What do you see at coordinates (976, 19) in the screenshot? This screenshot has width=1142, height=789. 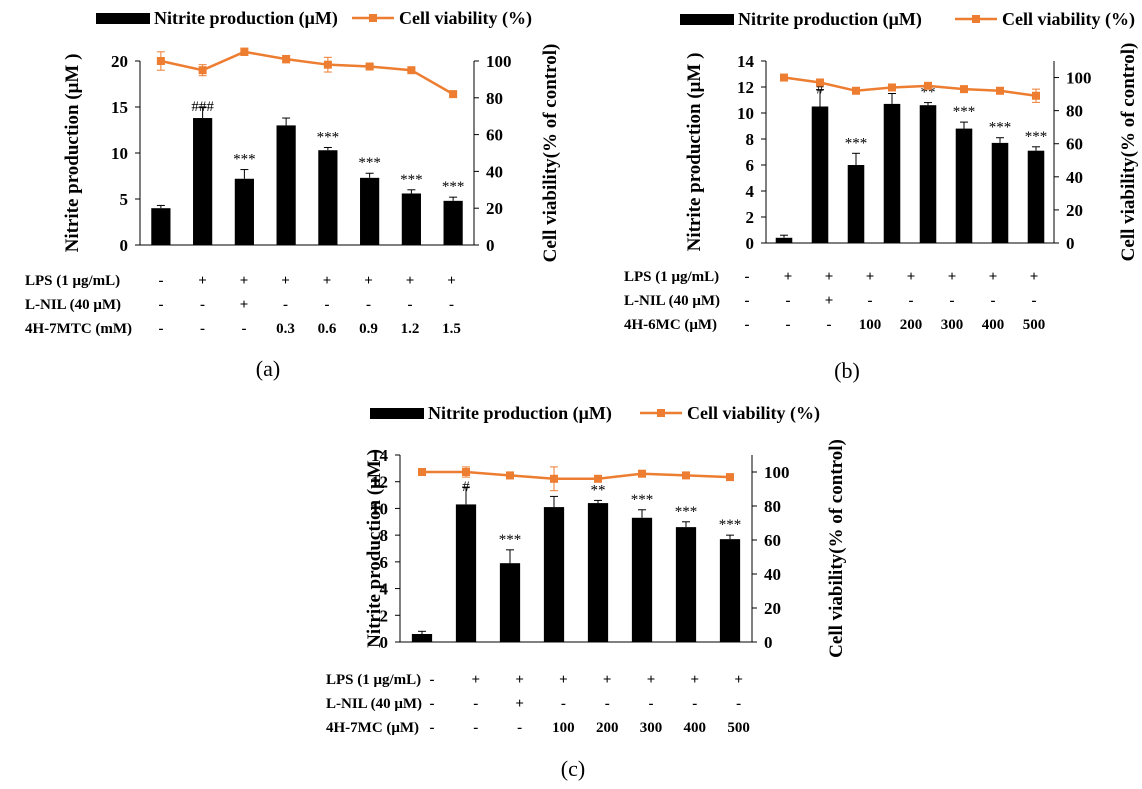 I see `legend-line-marker` at bounding box center [976, 19].